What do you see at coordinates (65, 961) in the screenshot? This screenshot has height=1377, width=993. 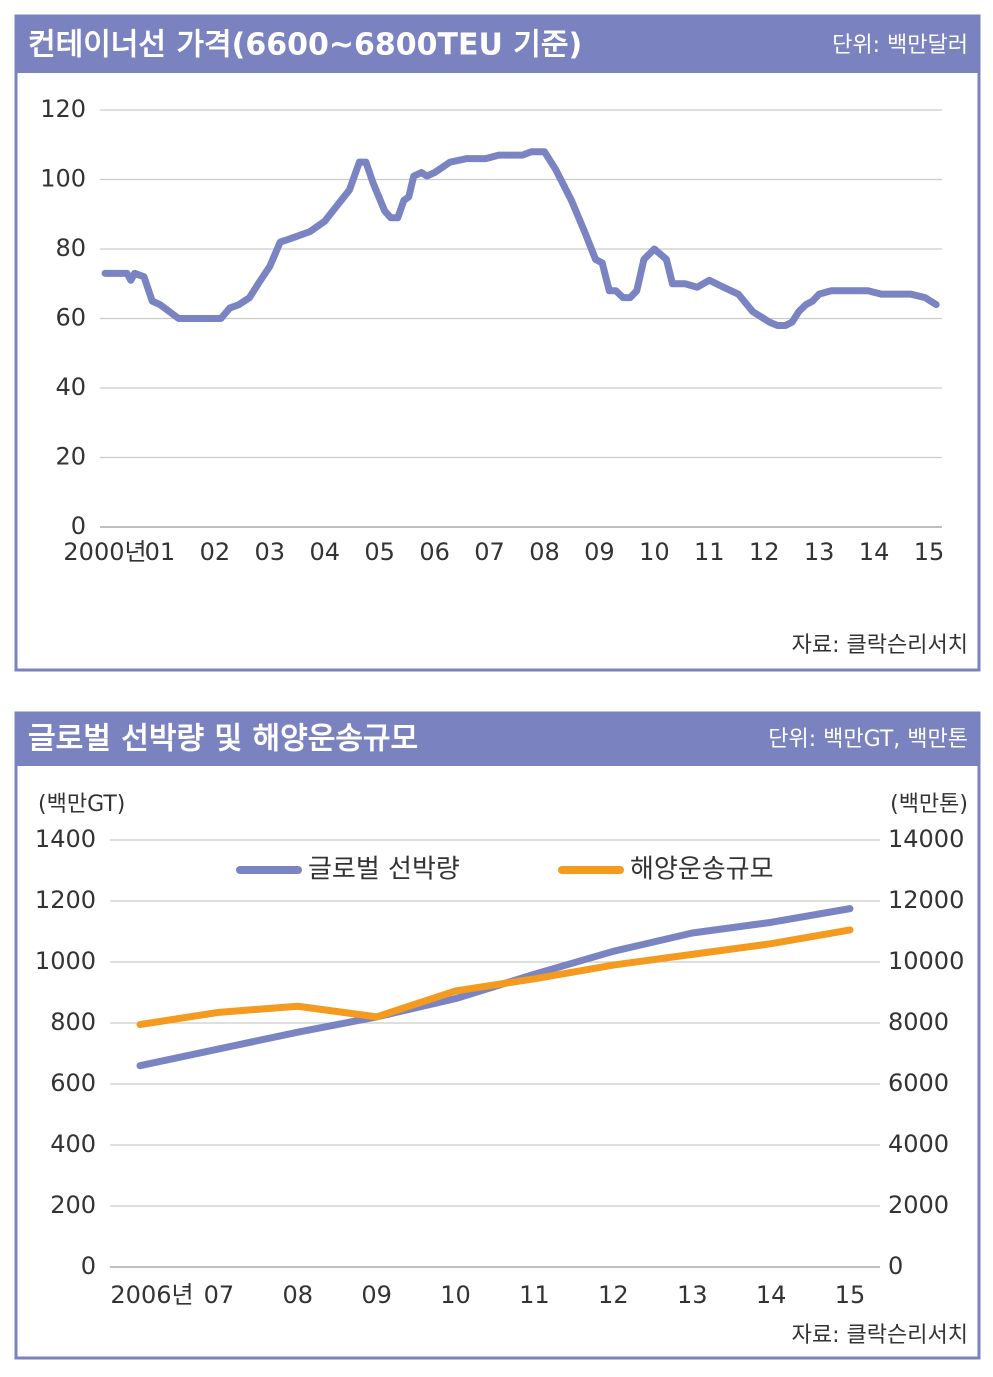 I see `y-tick-label: 1000` at bounding box center [65, 961].